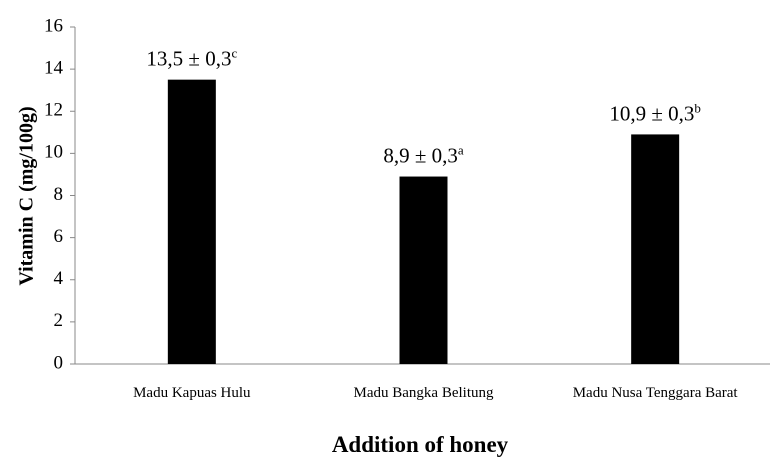 This screenshot has height=470, width=776. I want to click on data-label: 8,9 ± 0,3a, so click(423, 155).